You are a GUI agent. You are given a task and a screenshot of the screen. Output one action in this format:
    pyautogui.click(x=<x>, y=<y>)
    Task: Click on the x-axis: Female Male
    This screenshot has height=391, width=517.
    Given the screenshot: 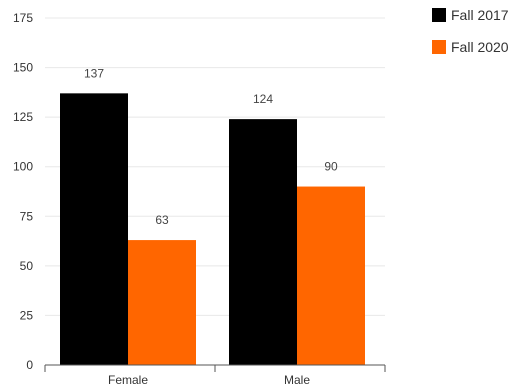 What is the action you would take?
    pyautogui.click(x=215, y=375)
    